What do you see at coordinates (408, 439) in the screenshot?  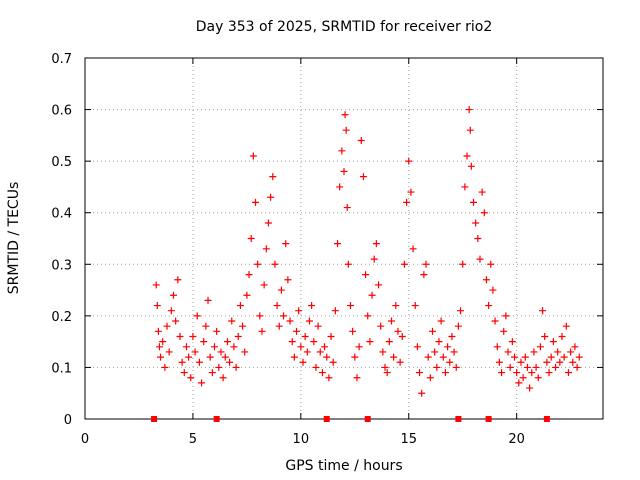 I see `x-tick-label: 15` at bounding box center [408, 439].